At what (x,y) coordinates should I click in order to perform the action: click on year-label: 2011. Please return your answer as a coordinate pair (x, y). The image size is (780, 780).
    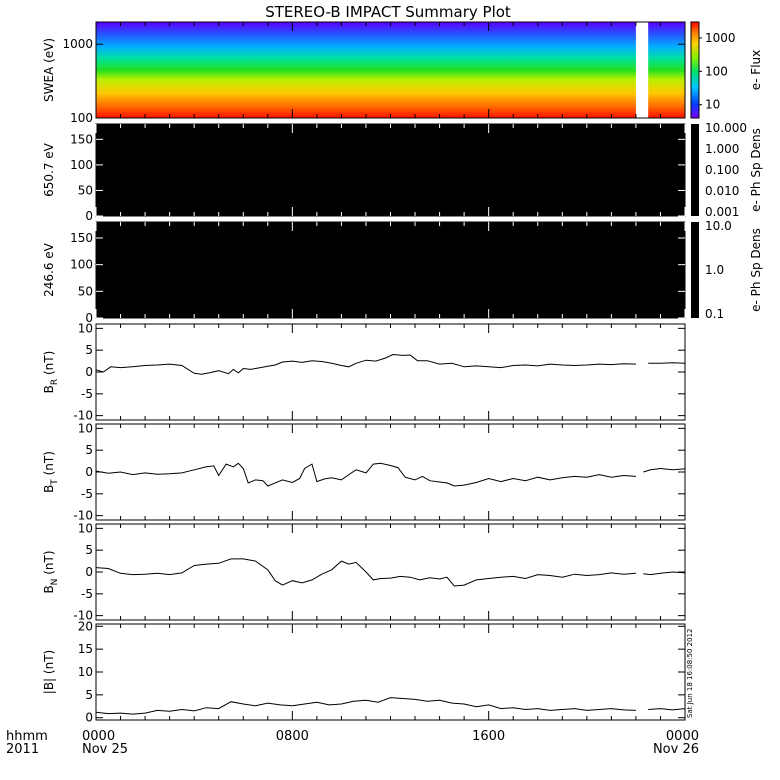
    Looking at the image, I should click on (22, 749).